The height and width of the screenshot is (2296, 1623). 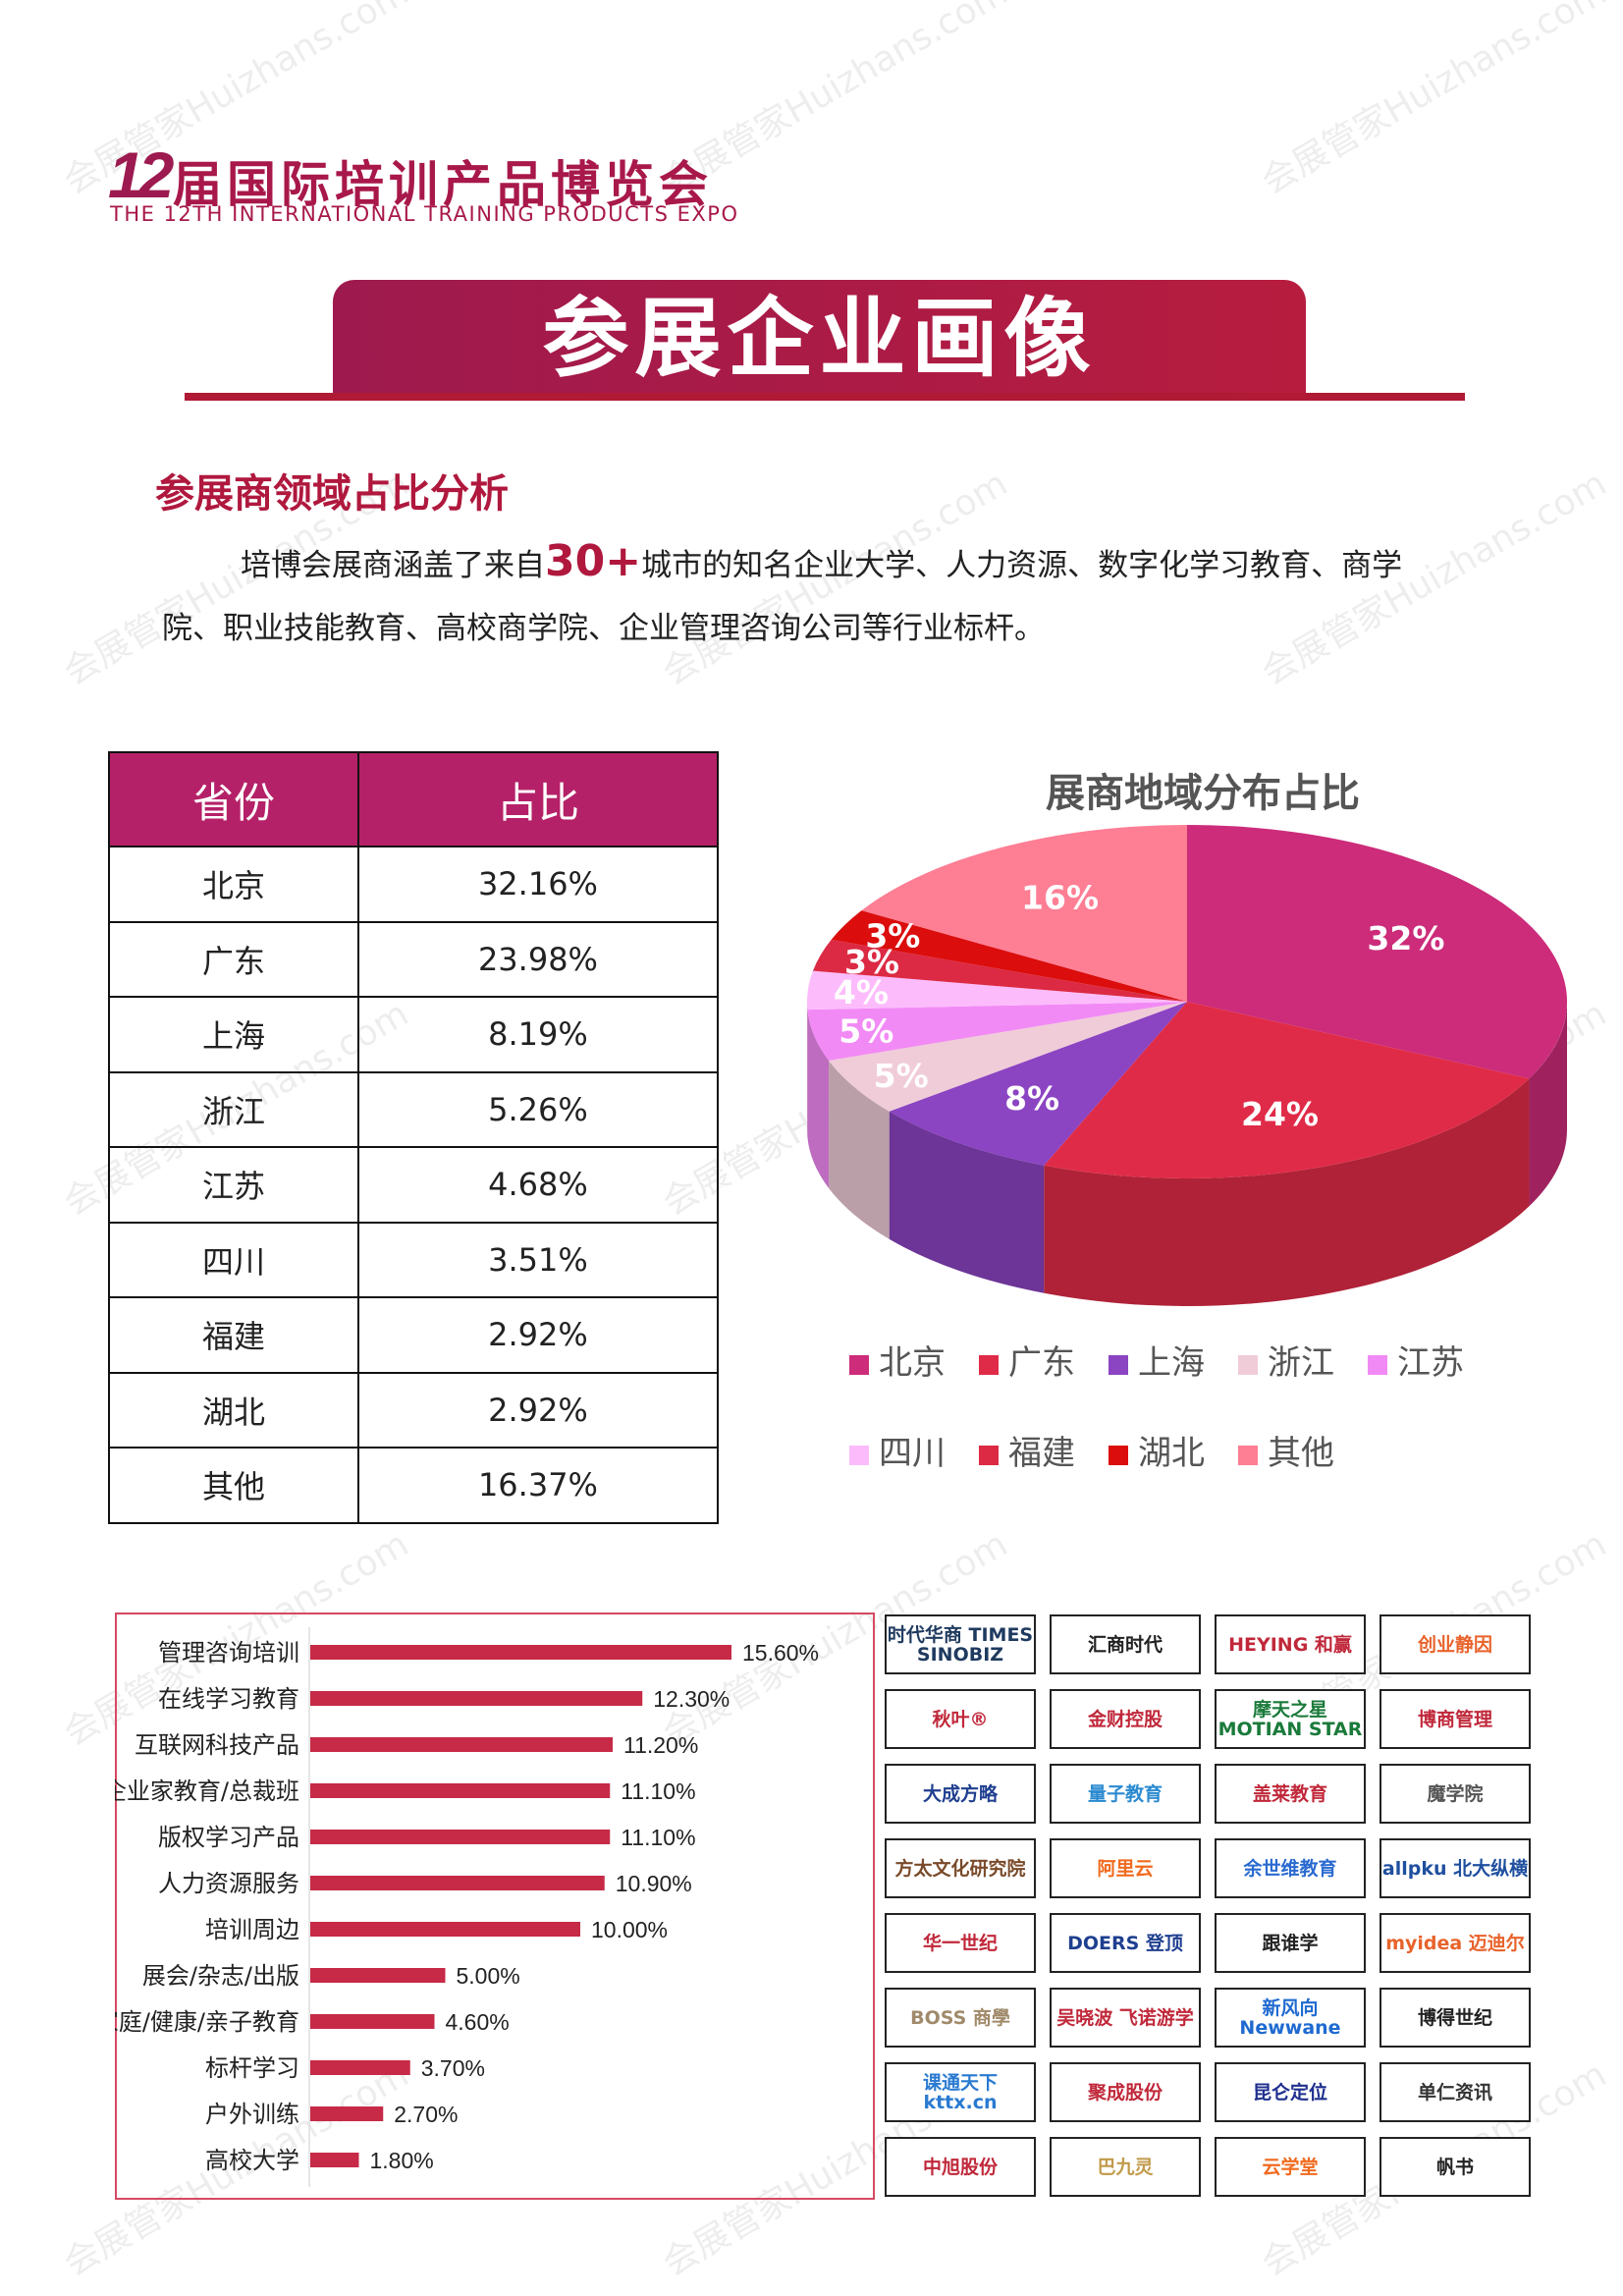 I want to click on legend-label: 浙江, so click(x=1301, y=1363).